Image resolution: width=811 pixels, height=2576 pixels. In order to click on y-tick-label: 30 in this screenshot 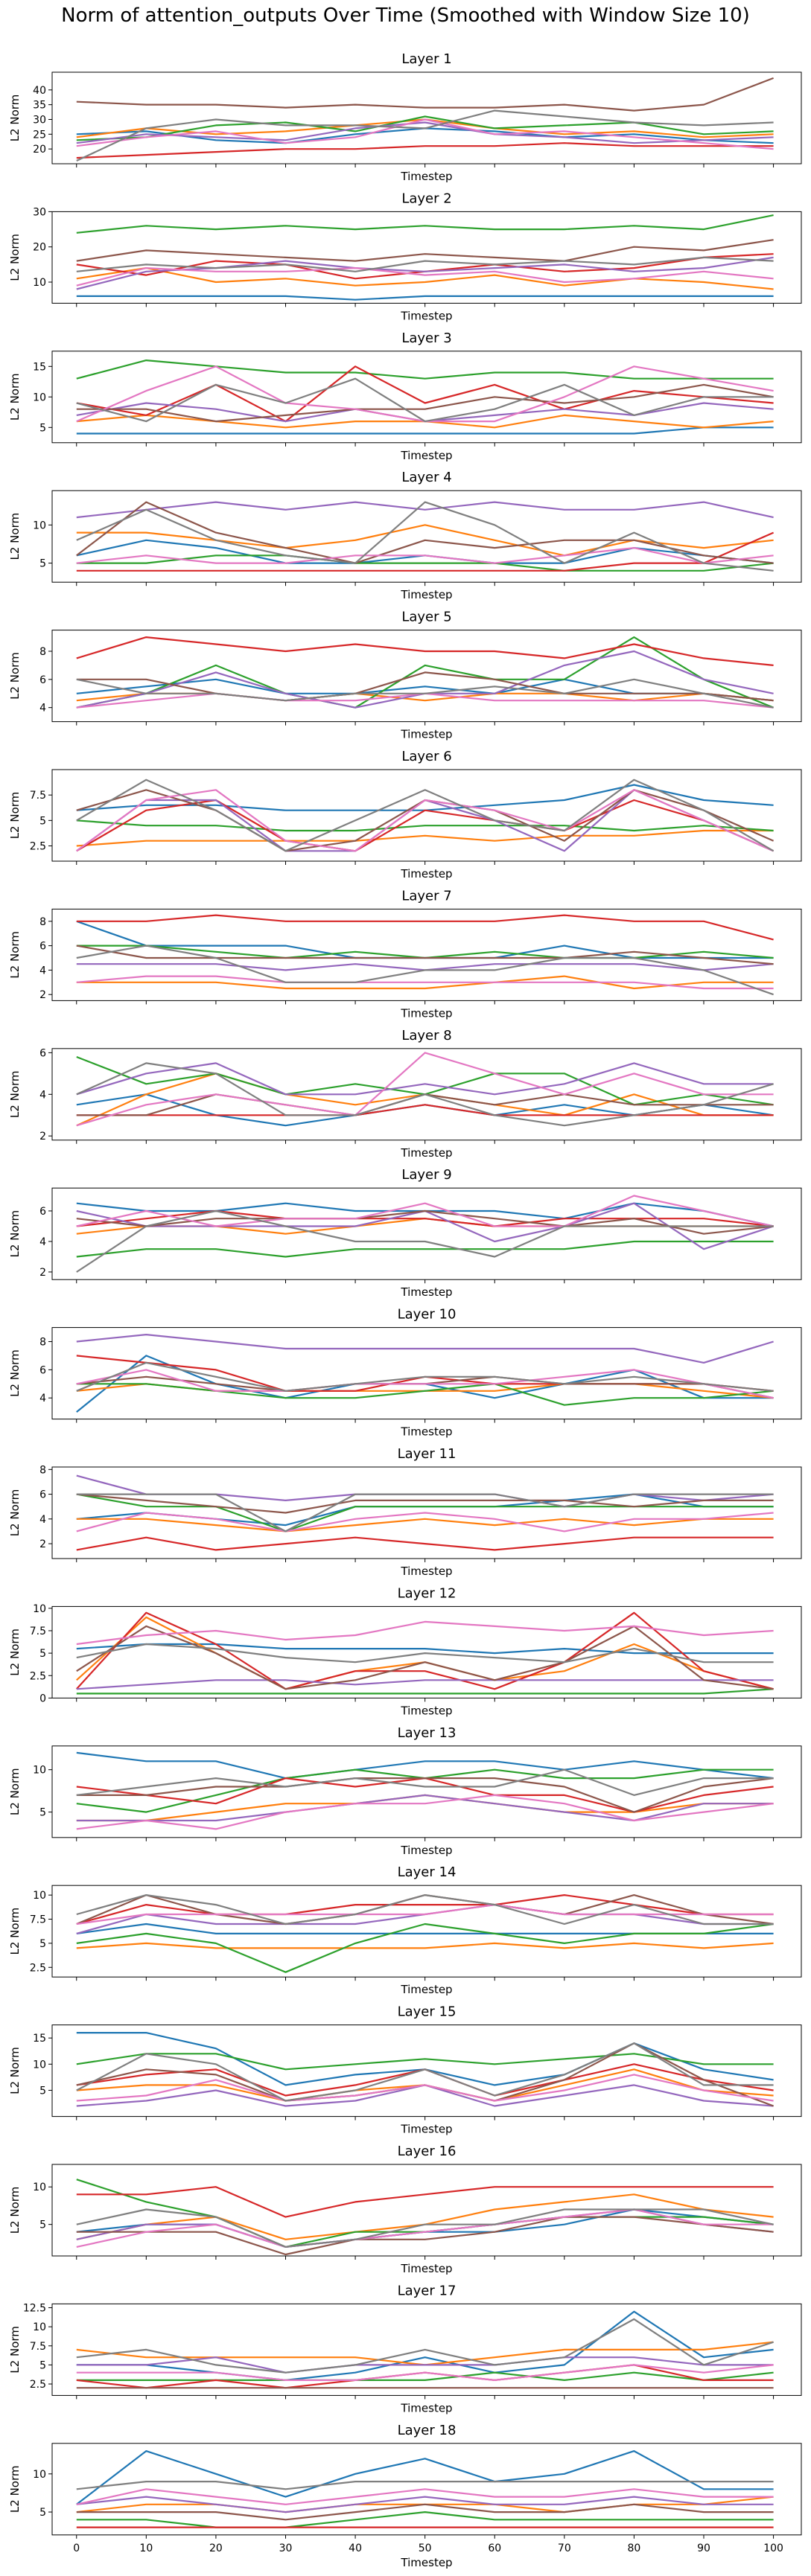, I will do `click(39, 212)`.